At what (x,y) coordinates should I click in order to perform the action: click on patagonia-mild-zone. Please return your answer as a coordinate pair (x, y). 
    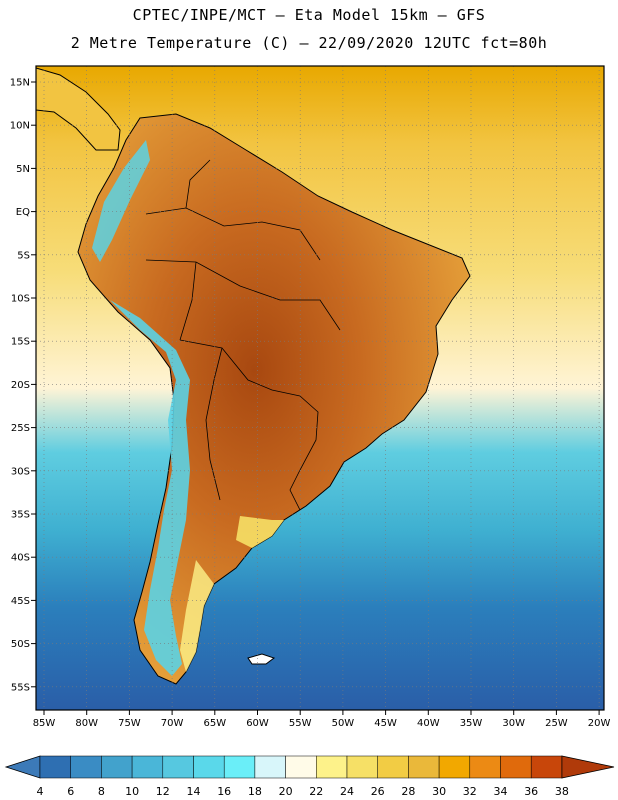
    Looking at the image, I should click on (197, 616).